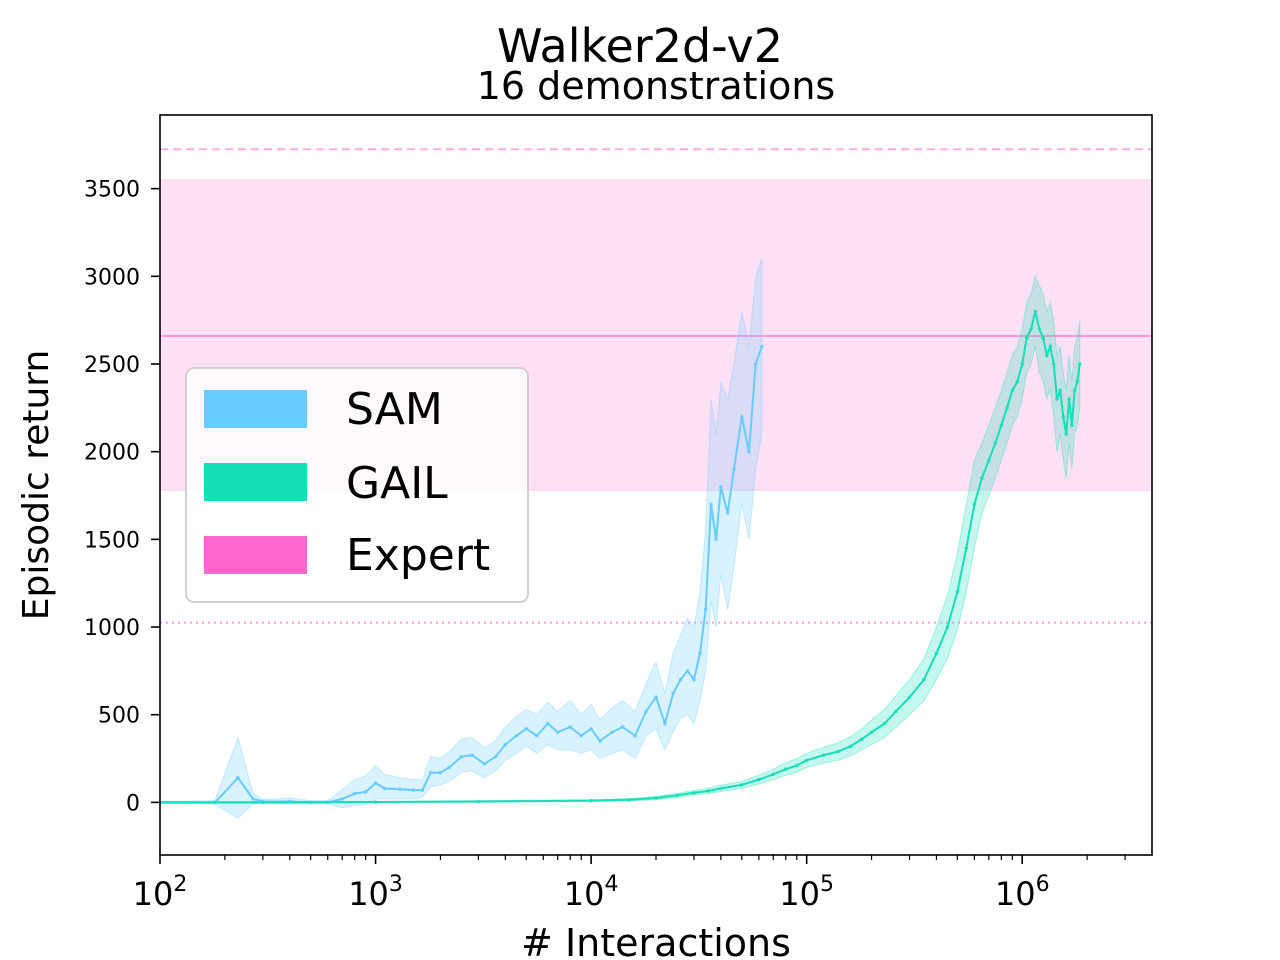  I want to click on y-tick-label: 3000, so click(112, 277).